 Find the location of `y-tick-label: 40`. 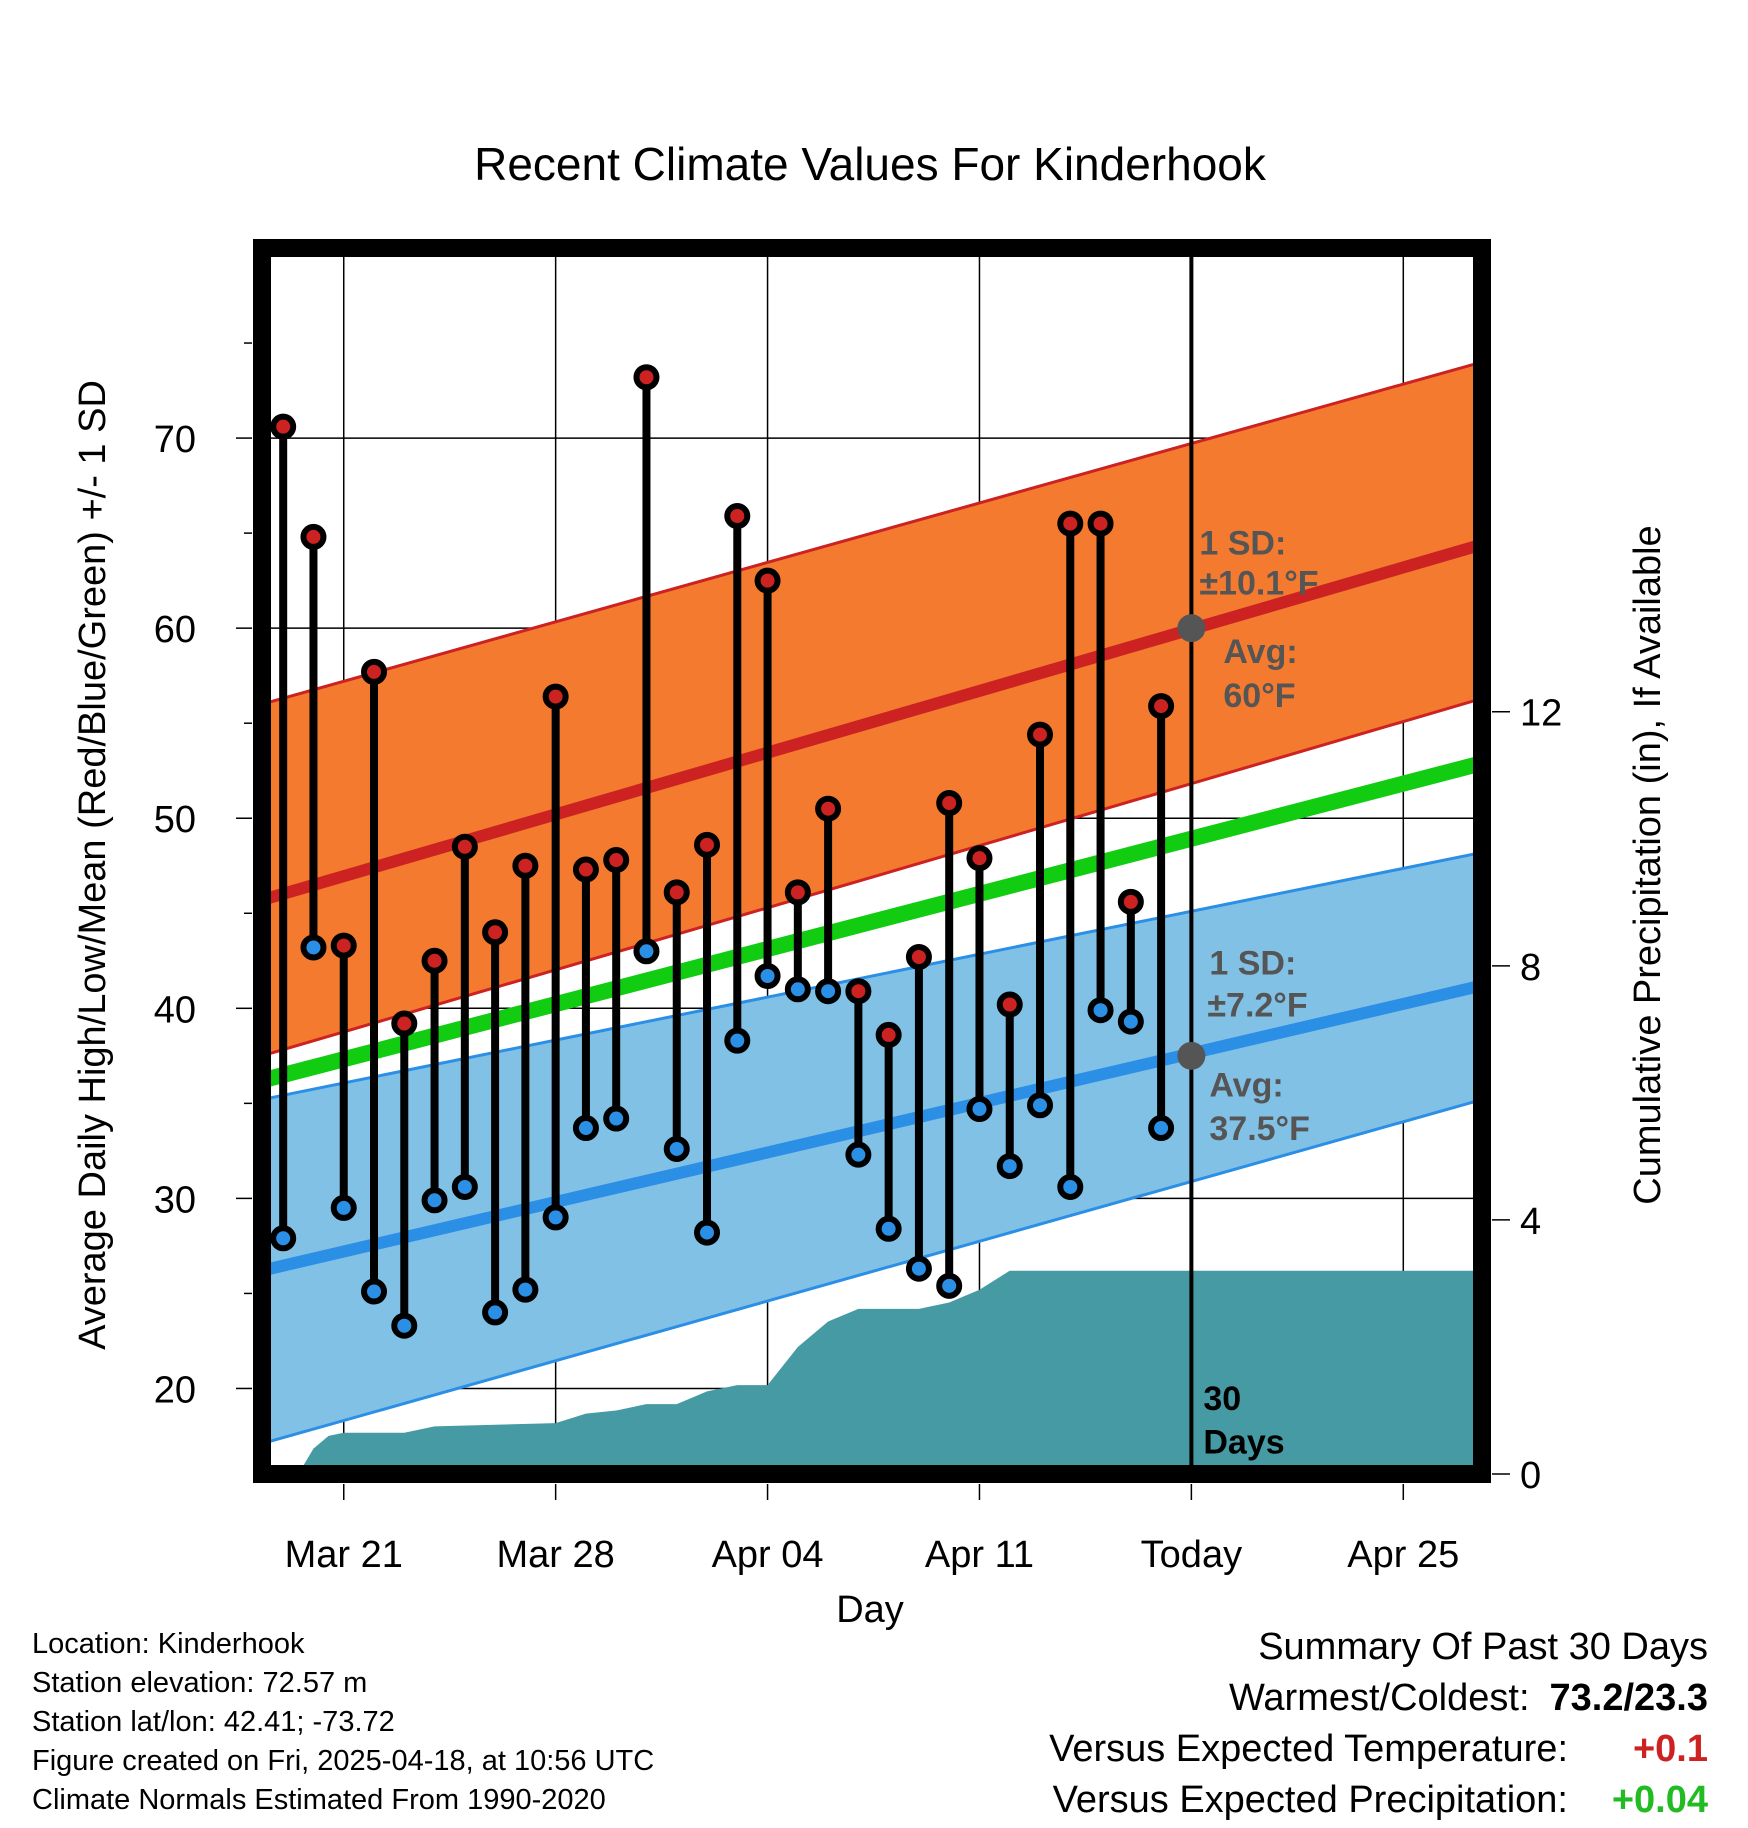

y-tick-label: 40 is located at coordinates (175, 1010).